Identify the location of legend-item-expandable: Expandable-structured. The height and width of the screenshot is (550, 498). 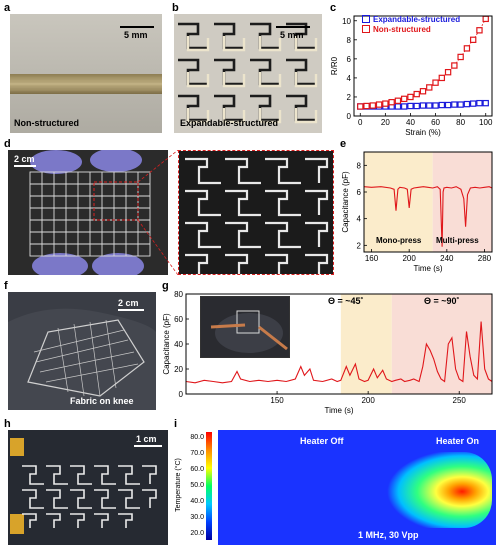
(411, 20).